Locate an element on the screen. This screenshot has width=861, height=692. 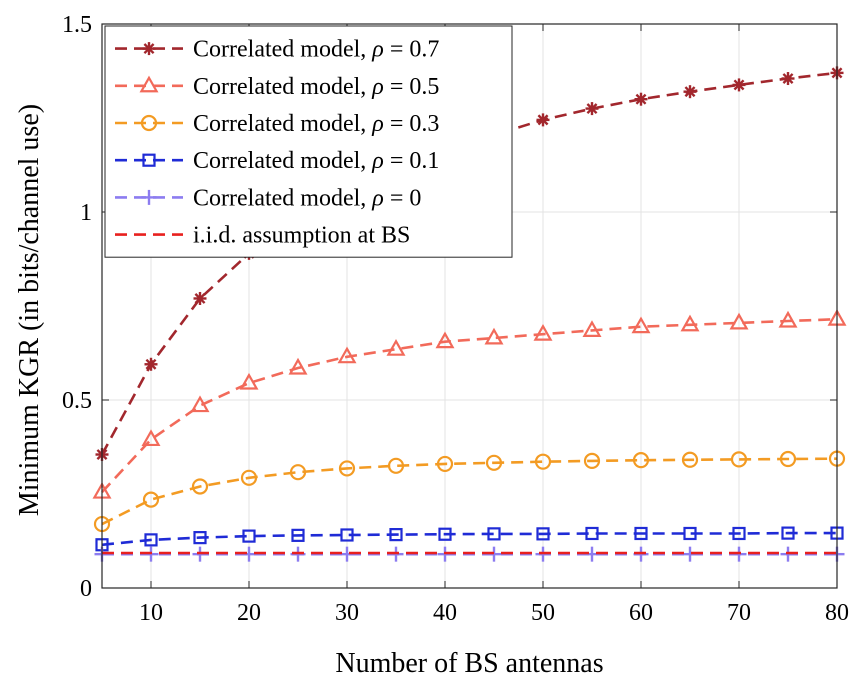
legend-entry: Correlated model, ρ = 0 is located at coordinates (268, 198).